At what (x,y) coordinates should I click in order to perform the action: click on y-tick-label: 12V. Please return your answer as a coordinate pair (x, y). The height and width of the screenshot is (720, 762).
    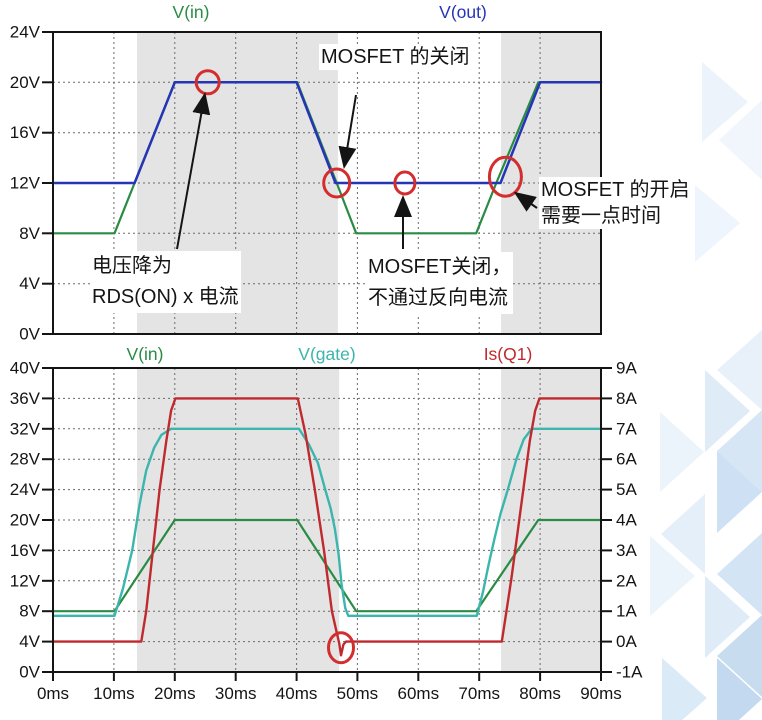
    Looking at the image, I should click on (25, 183).